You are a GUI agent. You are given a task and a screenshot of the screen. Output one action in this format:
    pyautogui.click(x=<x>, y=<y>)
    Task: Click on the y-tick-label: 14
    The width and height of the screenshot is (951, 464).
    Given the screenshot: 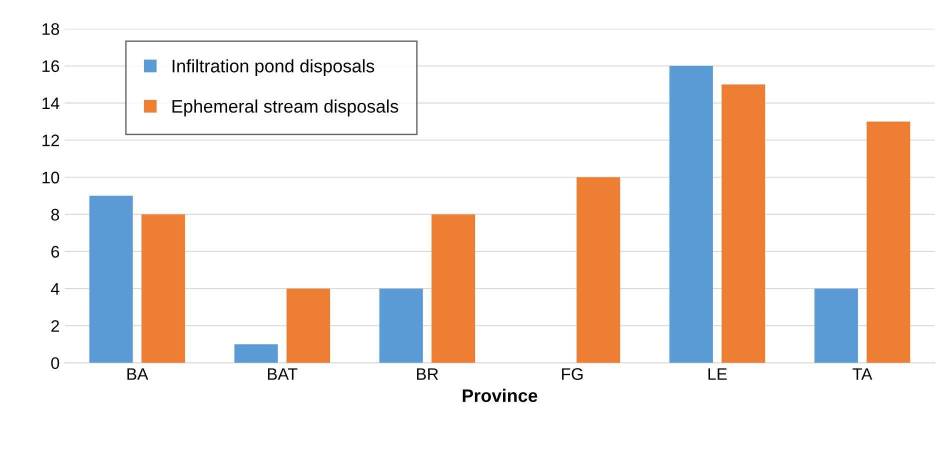 What is the action you would take?
    pyautogui.click(x=51, y=104)
    